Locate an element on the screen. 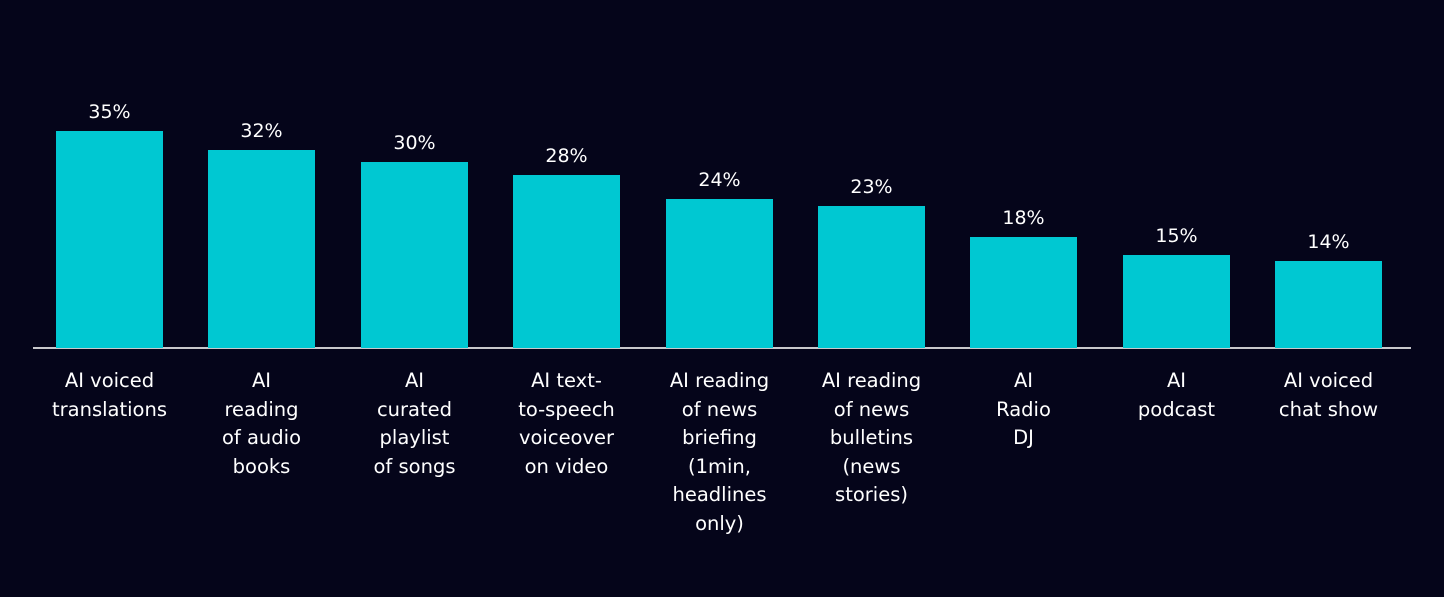 The width and height of the screenshot is (1444, 597). category-label: AI reading of audio books is located at coordinates (262, 424).